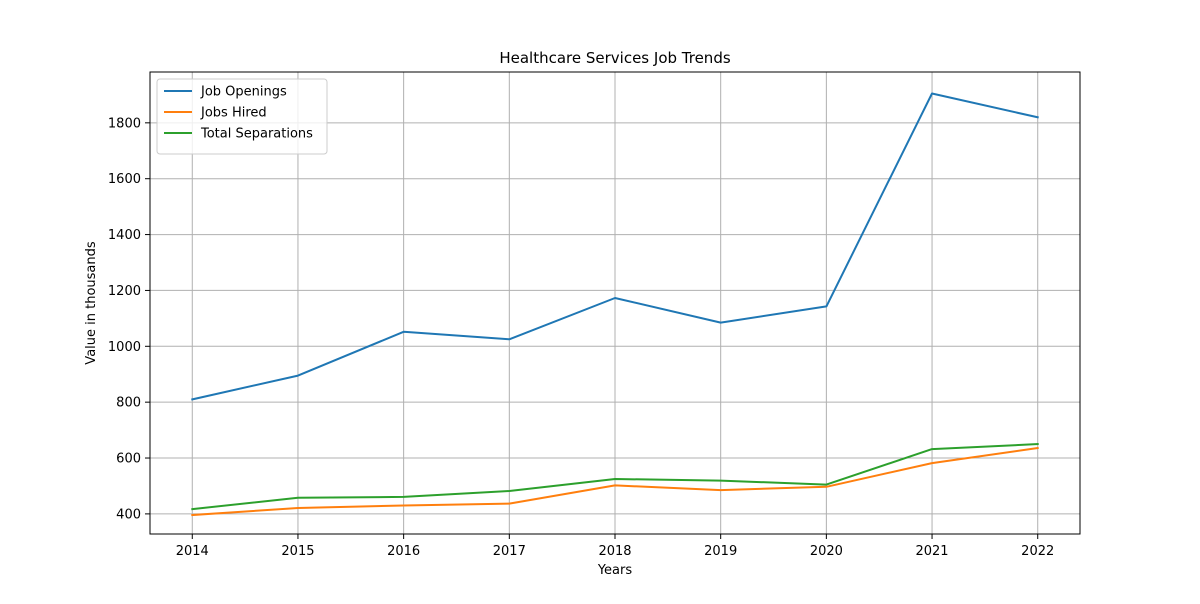 This screenshot has width=1200, height=604. What do you see at coordinates (297, 551) in the screenshot?
I see `x-tick-label: 2015` at bounding box center [297, 551].